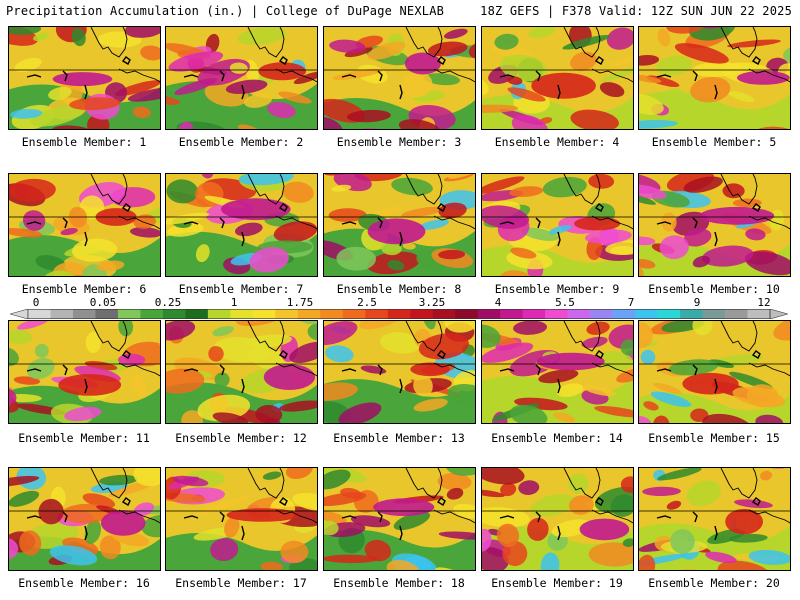 This screenshot has width=800, height=600. What do you see at coordinates (778, 314) in the screenshot?
I see `colorbar-max-arrow` at bounding box center [778, 314].